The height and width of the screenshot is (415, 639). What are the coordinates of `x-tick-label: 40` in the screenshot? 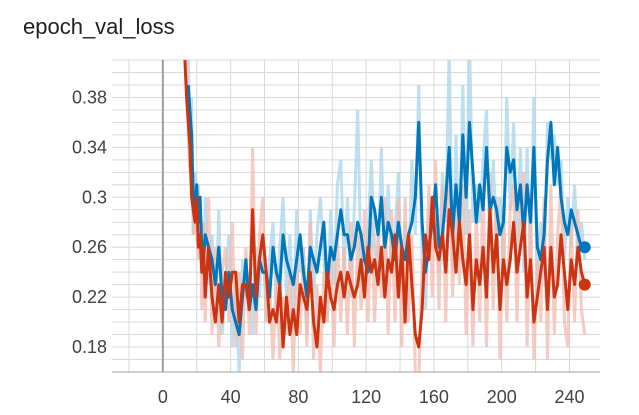 It's located at (231, 397).